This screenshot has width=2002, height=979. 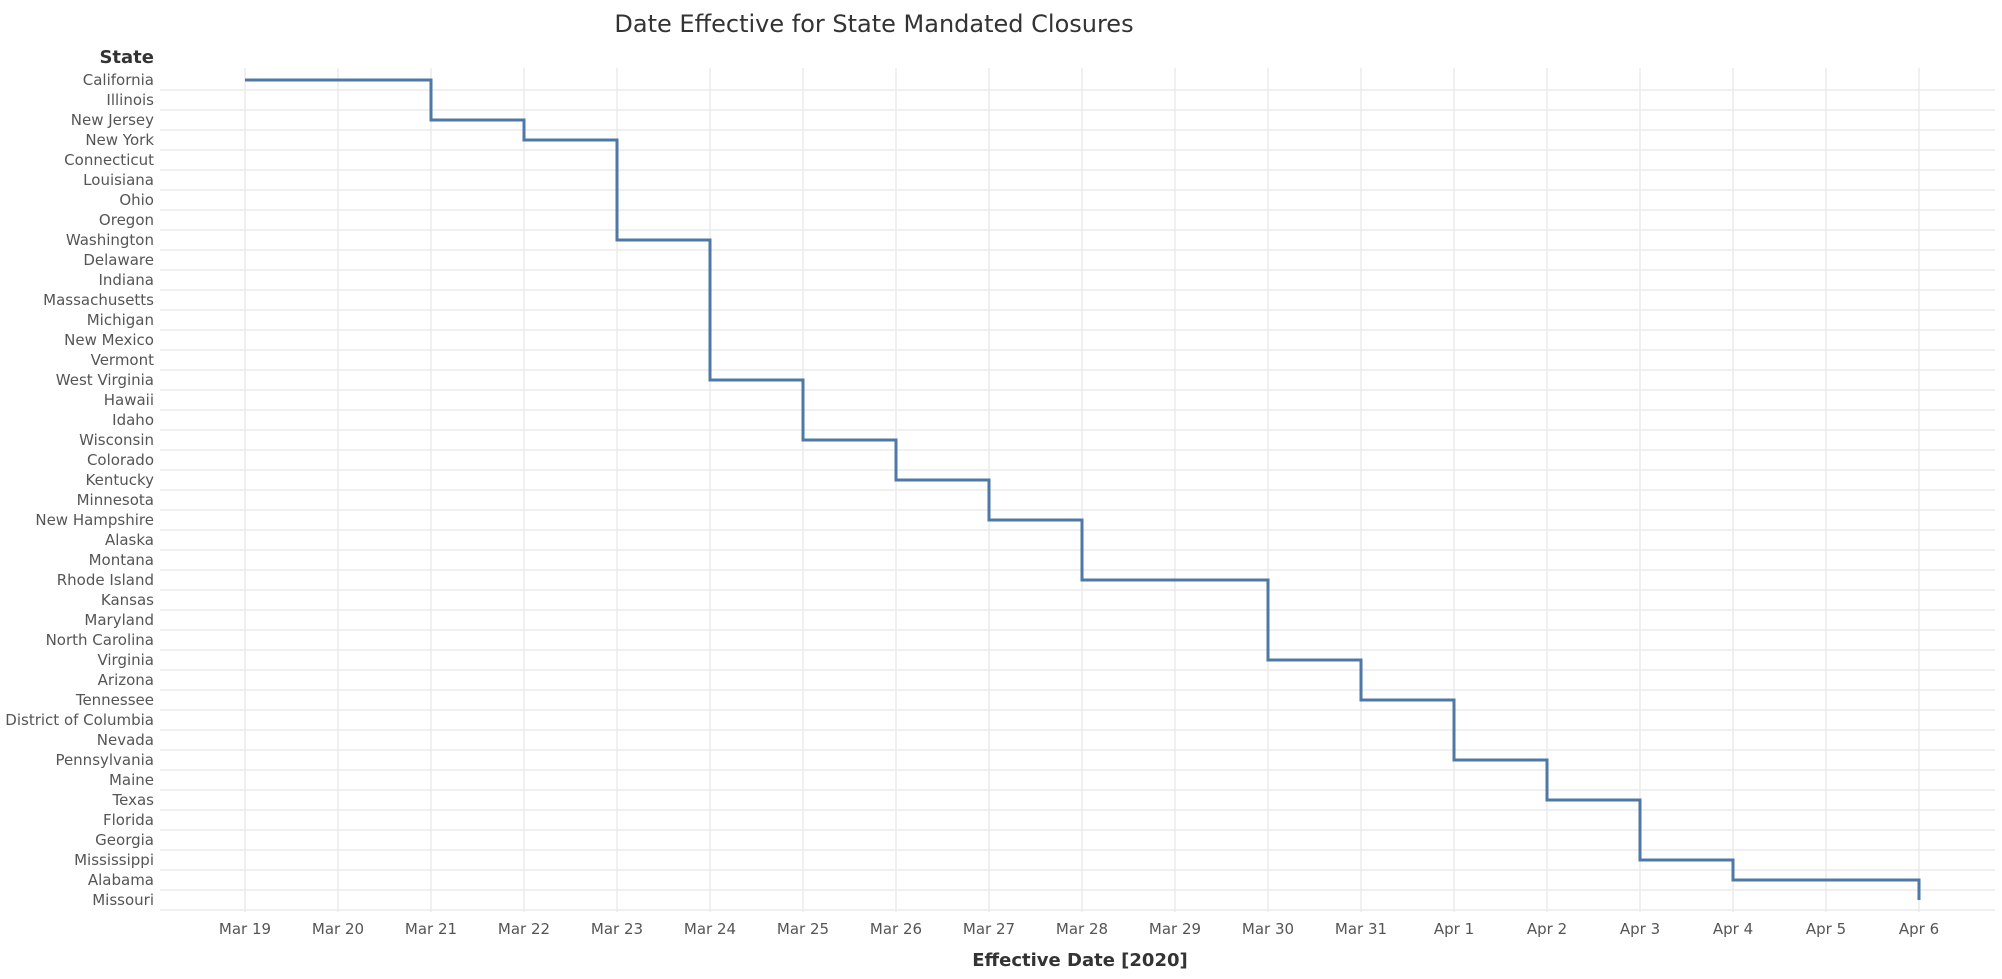 What do you see at coordinates (118, 80) in the screenshot?
I see `state-tick-label: California` at bounding box center [118, 80].